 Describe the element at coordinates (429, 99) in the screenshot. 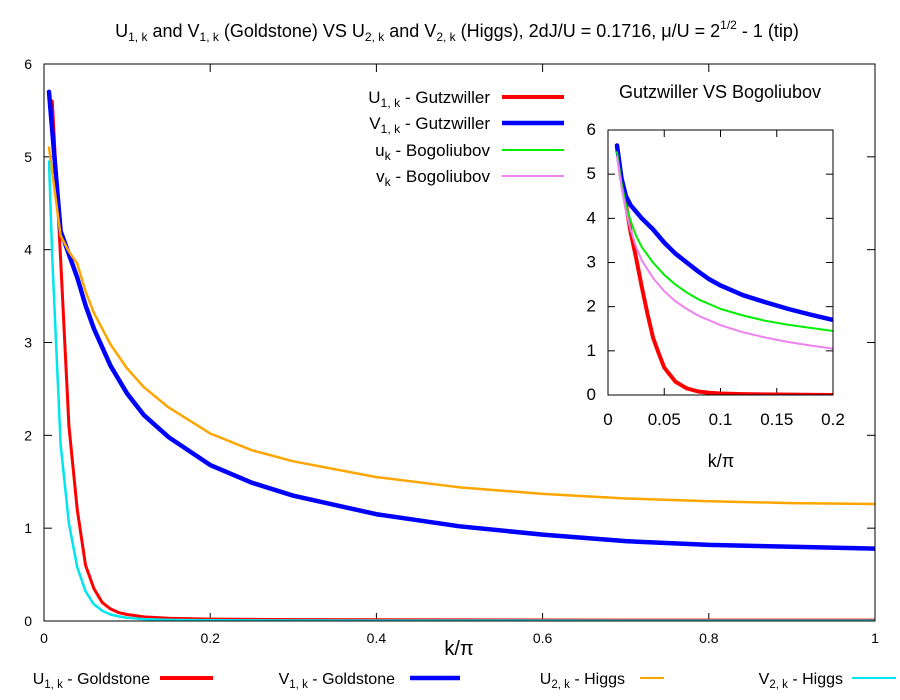

I see `inset-legend-label: U1, k - Gutzwiller` at that location.